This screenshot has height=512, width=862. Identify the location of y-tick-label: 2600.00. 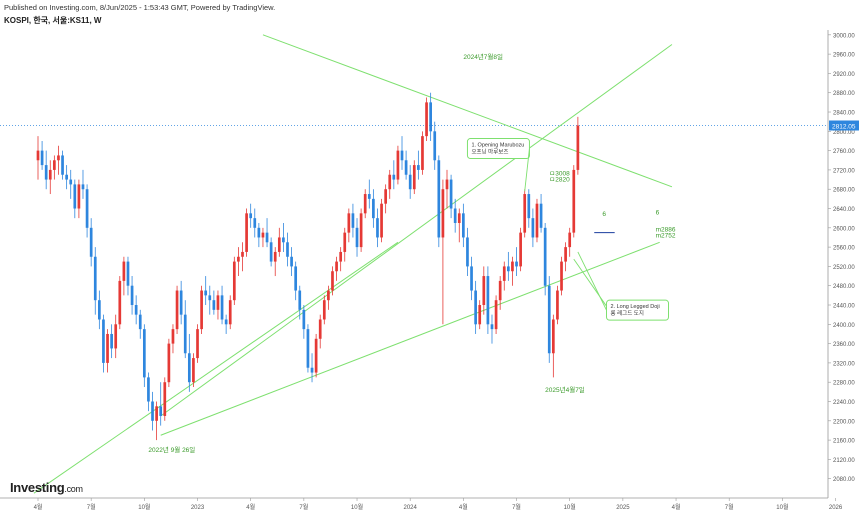
(844, 229).